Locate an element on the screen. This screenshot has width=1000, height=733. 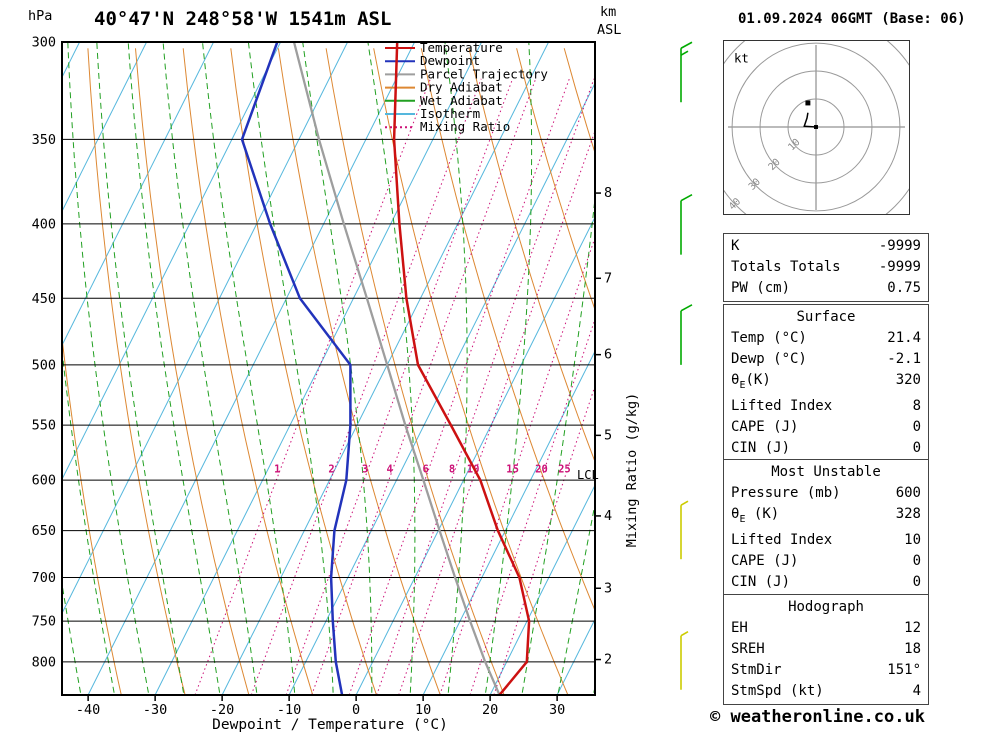
svg-text: -20 is located at coordinates (222, 710).